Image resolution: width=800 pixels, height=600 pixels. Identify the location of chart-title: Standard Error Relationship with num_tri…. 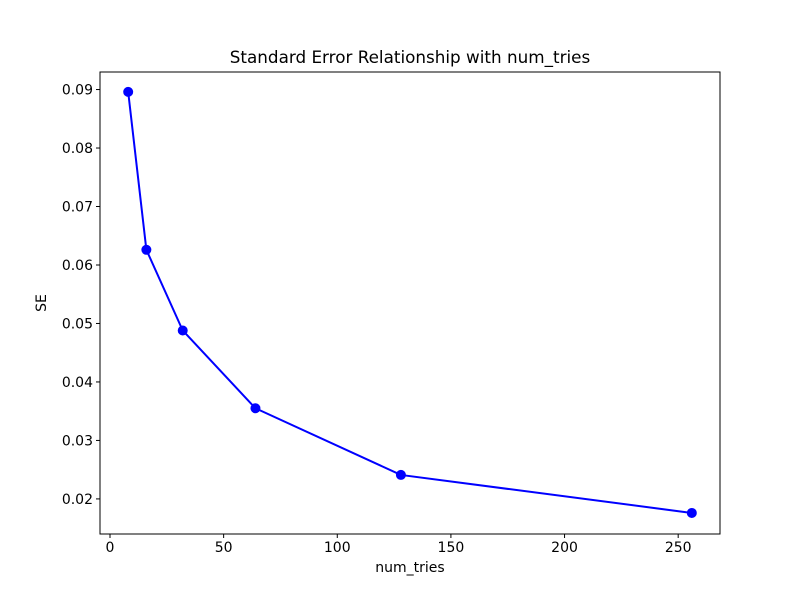
(410, 57).